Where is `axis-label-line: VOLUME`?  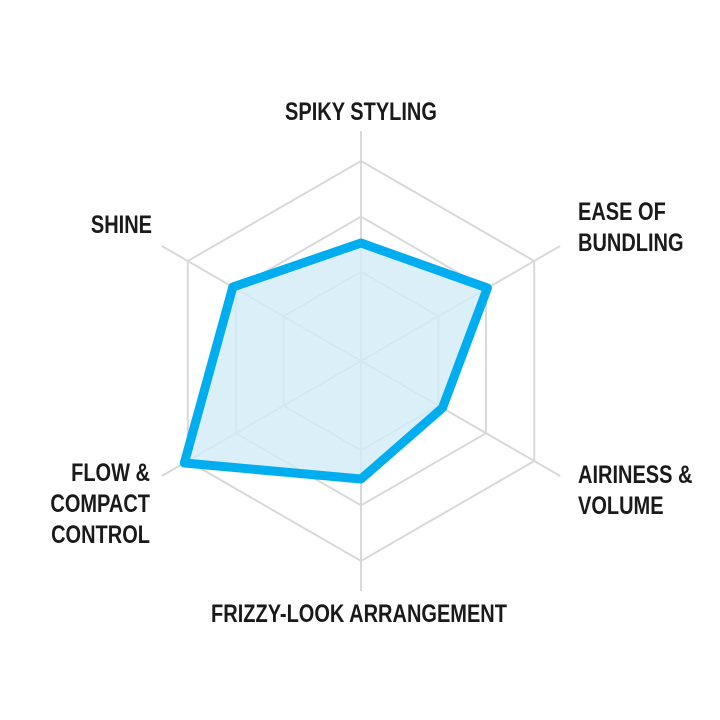 axis-label-line: VOLUME is located at coordinates (621, 506).